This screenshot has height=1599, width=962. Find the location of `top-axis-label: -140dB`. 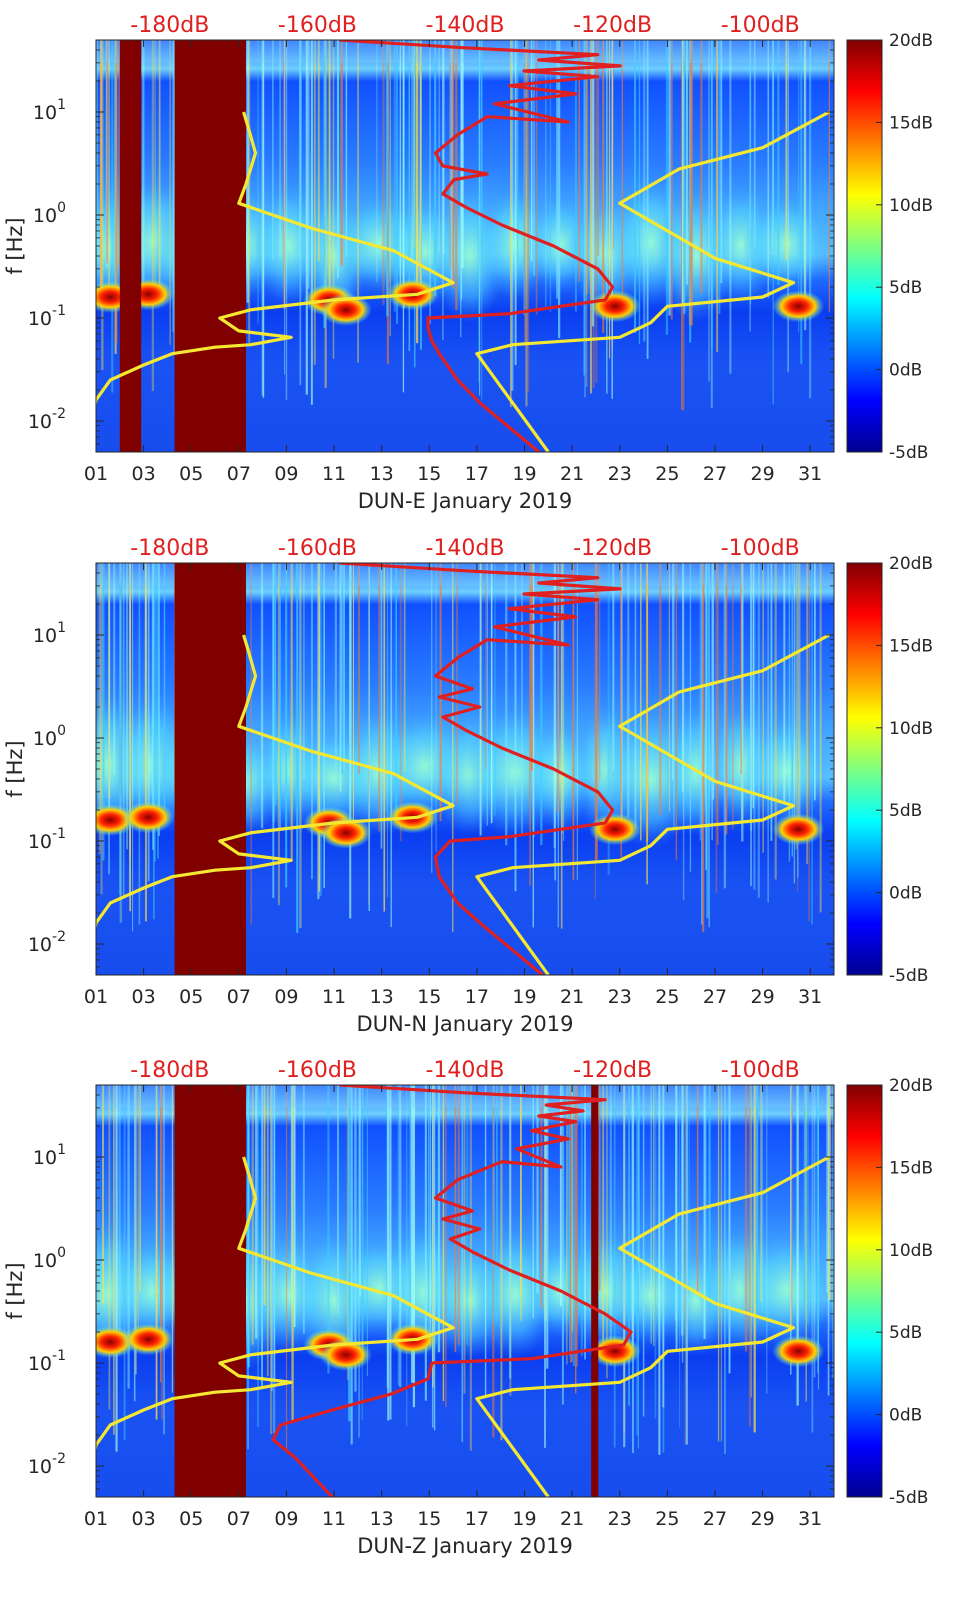

top-axis-label: -140dB is located at coordinates (465, 1070).